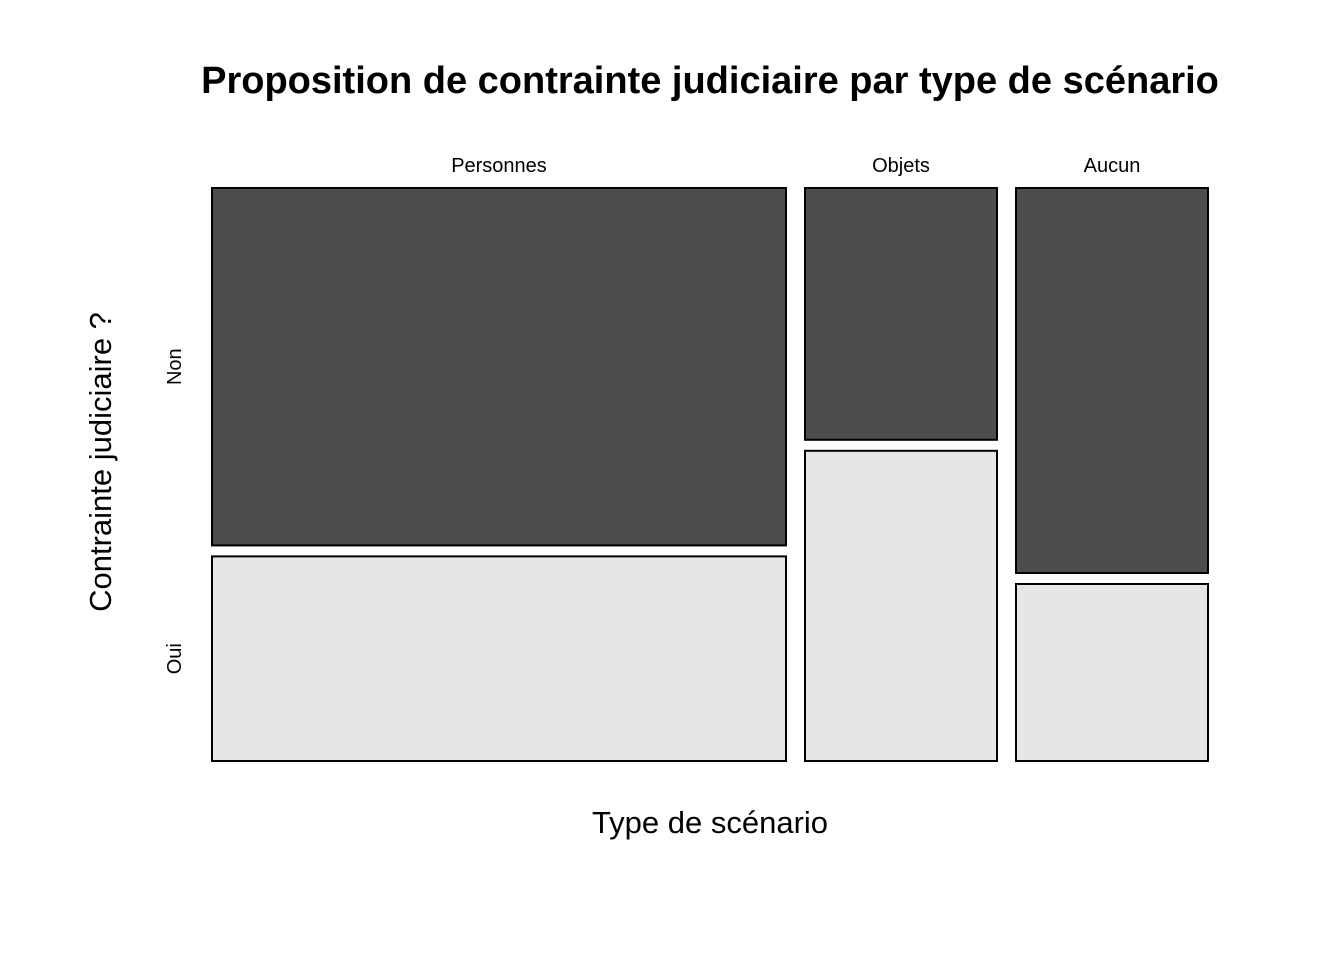  What do you see at coordinates (100, 462) in the screenshot?
I see `y-axis-label: Contrainte judiciaire ?` at bounding box center [100, 462].